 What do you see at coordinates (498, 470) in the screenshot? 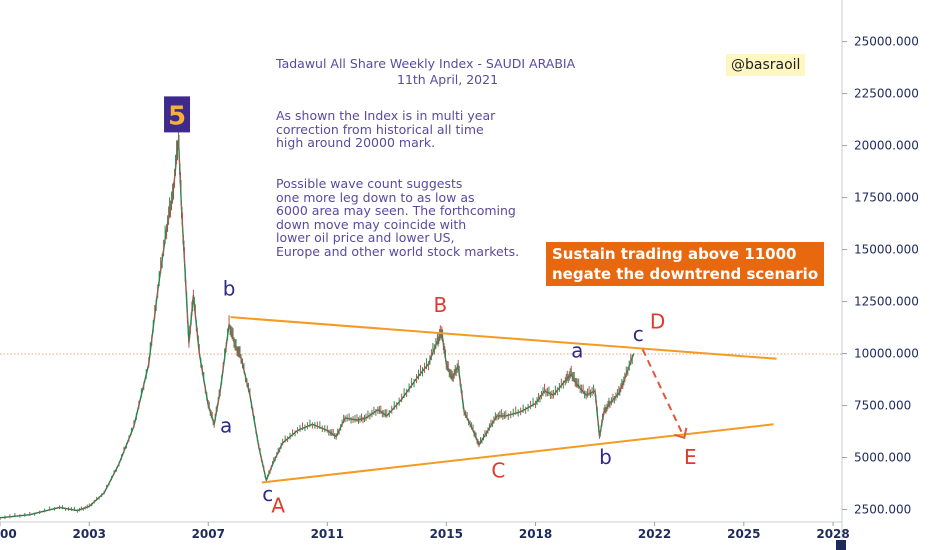
I see `wave-label: C` at bounding box center [498, 470].